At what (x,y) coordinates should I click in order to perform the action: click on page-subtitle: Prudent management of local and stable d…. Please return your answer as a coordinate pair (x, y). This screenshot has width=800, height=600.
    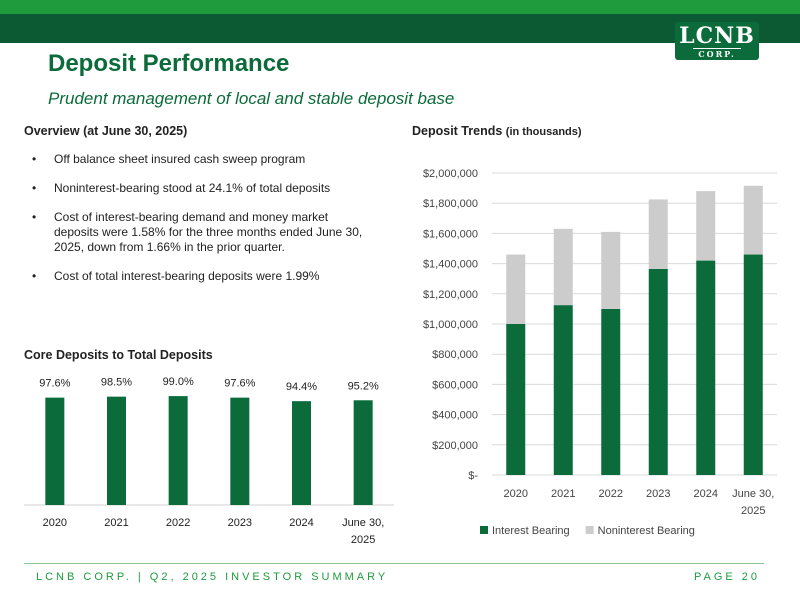
    Looking at the image, I should click on (251, 98).